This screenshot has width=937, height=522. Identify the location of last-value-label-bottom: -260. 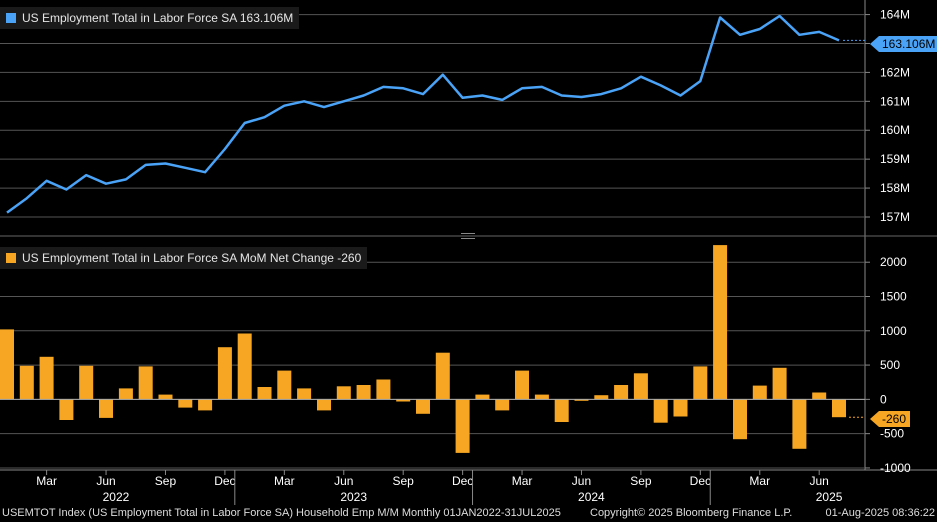
(890, 419).